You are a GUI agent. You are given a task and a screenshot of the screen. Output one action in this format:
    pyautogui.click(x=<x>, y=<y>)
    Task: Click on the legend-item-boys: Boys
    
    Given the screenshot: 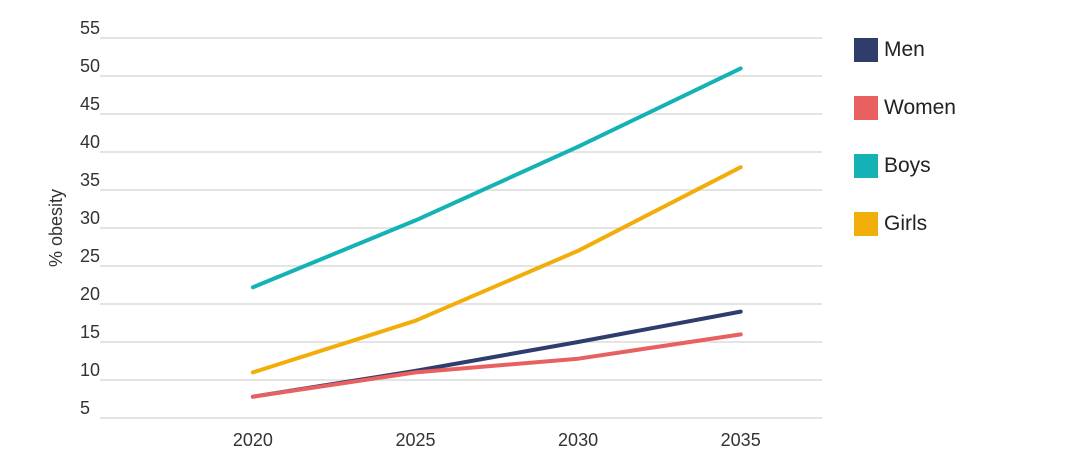 What is the action you would take?
    pyautogui.click(x=905, y=166)
    